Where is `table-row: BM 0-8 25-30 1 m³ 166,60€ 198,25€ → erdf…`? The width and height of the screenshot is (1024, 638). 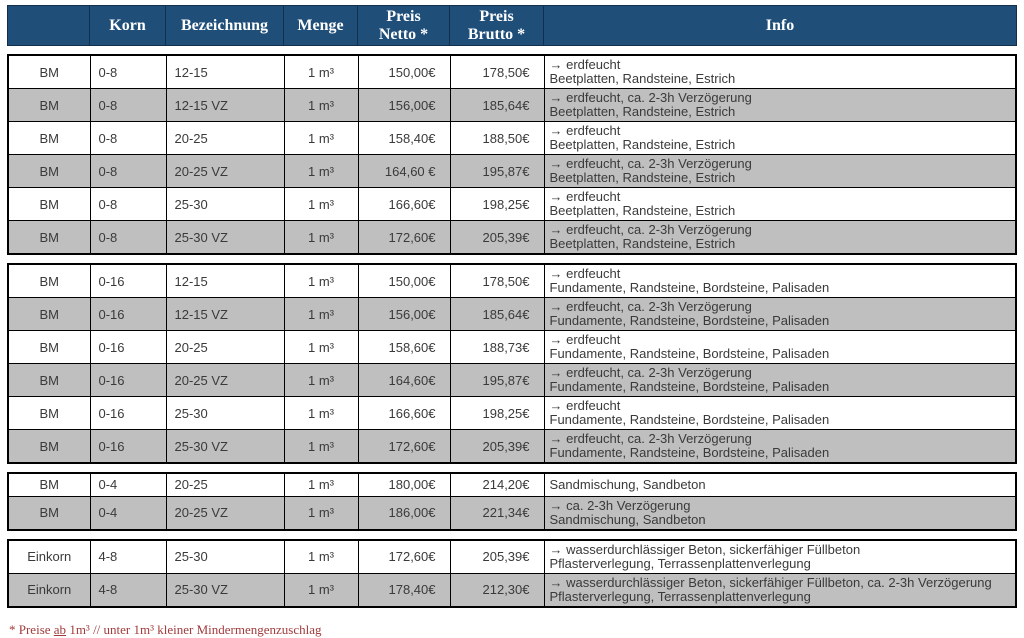 table-row: BM 0-8 25-30 1 m³ 166,60€ 198,25€ → erdf… is located at coordinates (512, 204).